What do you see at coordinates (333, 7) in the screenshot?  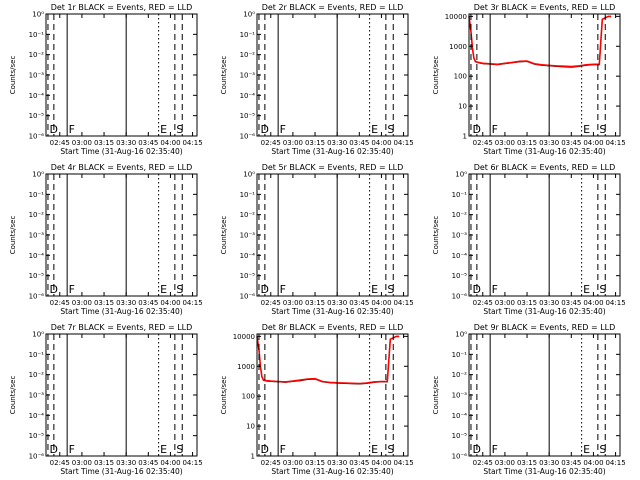 I see `chart-title: Det 2r BLACK = Events, RED = LLD` at bounding box center [333, 7].